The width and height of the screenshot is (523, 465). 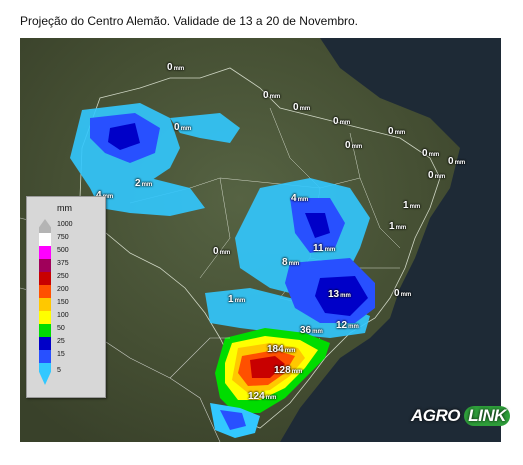 What do you see at coordinates (65, 224) in the screenshot?
I see `legend-tick: 1000` at bounding box center [65, 224].